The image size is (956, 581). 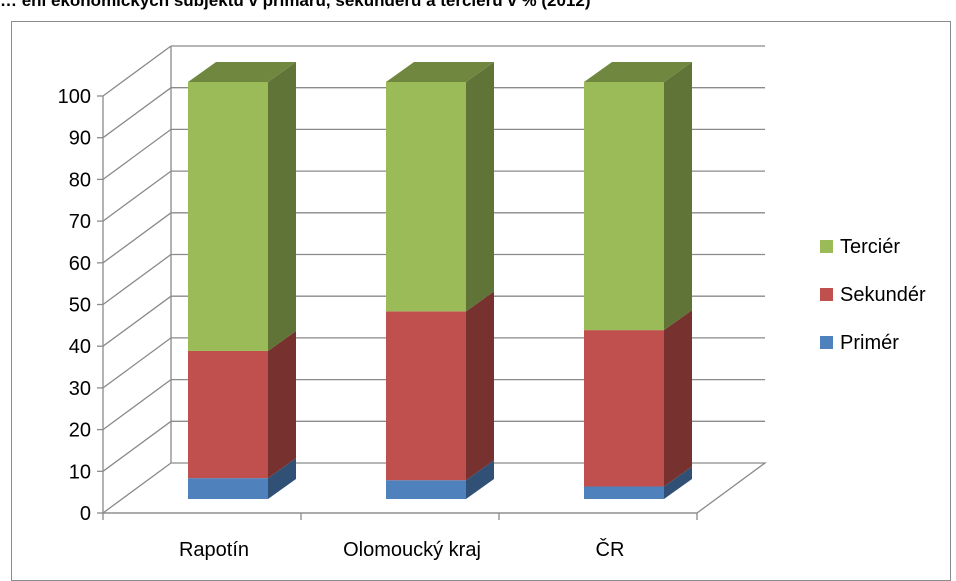 What do you see at coordinates (869, 343) in the screenshot?
I see `legend-label: Primér` at bounding box center [869, 343].